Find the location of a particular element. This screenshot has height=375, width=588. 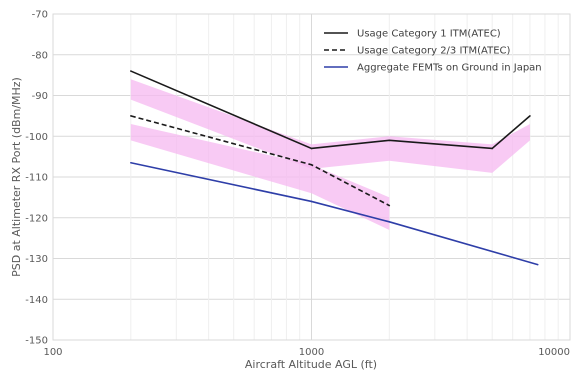

x-tick-label: 10000 is located at coordinates (554, 352).